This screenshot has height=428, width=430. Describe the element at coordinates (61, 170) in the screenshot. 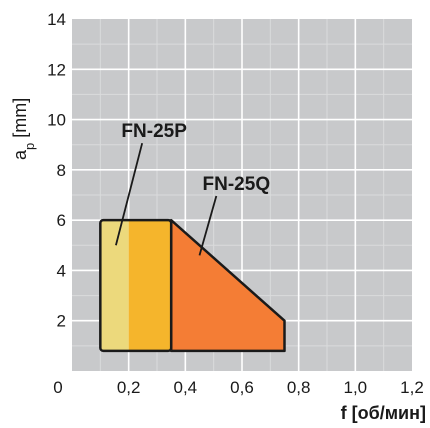

I see `y-tick-label: 8` at that location.